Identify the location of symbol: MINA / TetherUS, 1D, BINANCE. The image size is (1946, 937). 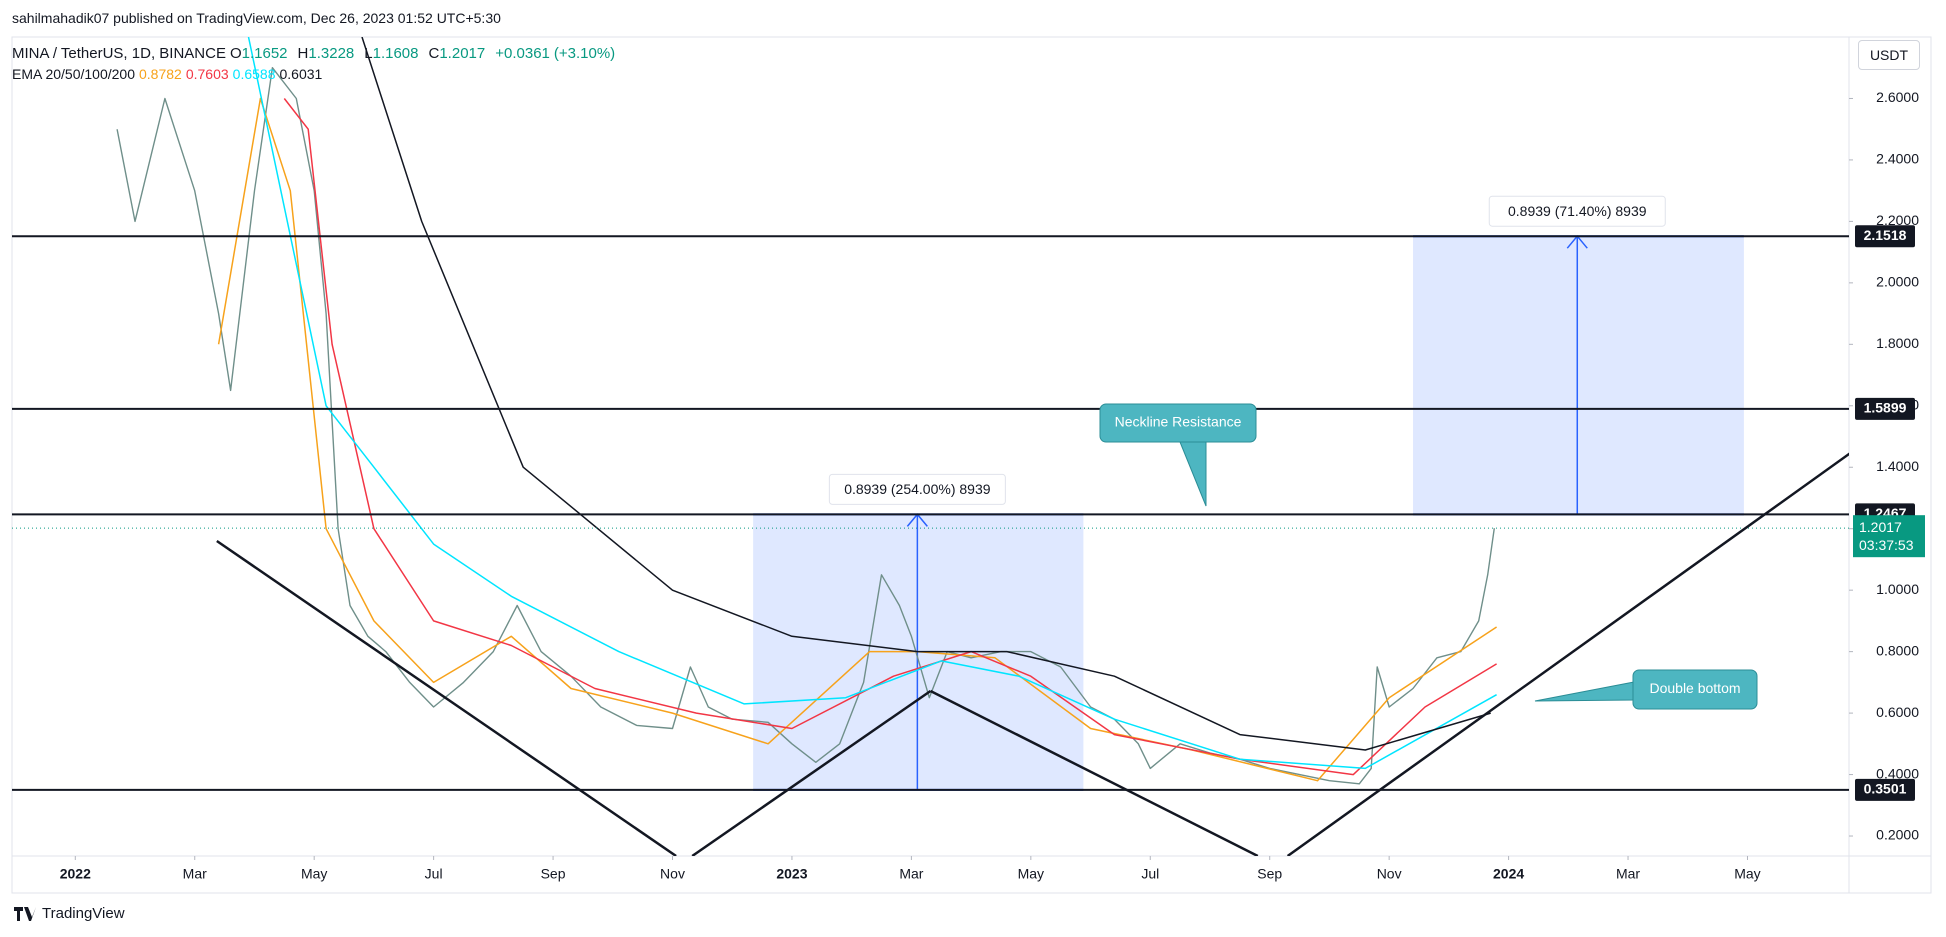
(119, 53).